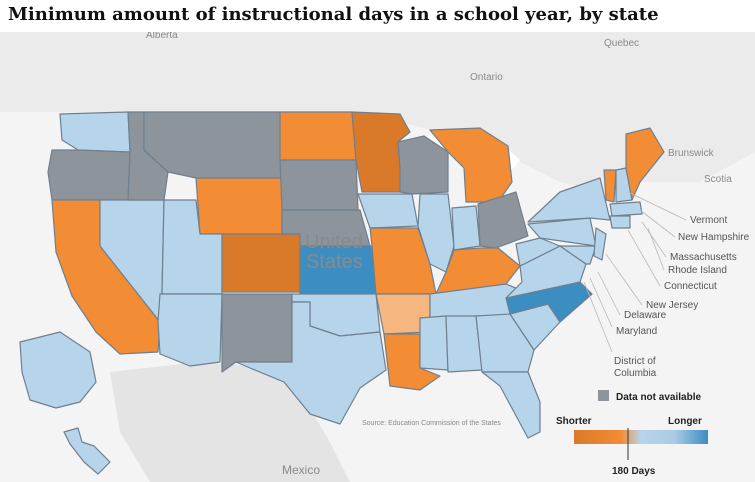  Describe the element at coordinates (434, 343) in the screenshot. I see `state-mississippi` at that location.